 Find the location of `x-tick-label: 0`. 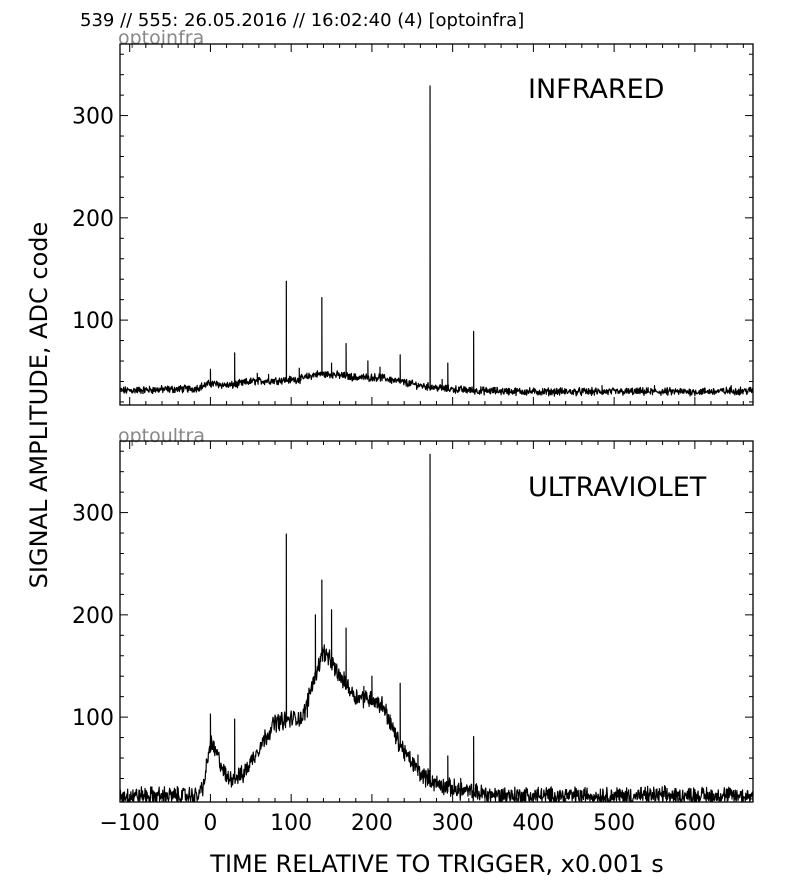

x-tick-label: 0 is located at coordinates (210, 823).